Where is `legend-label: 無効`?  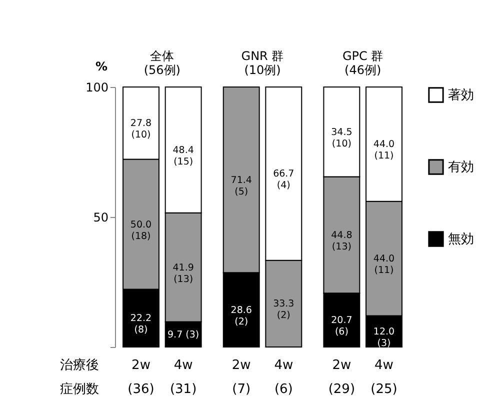
legend-label: 無効 is located at coordinates (461, 239).